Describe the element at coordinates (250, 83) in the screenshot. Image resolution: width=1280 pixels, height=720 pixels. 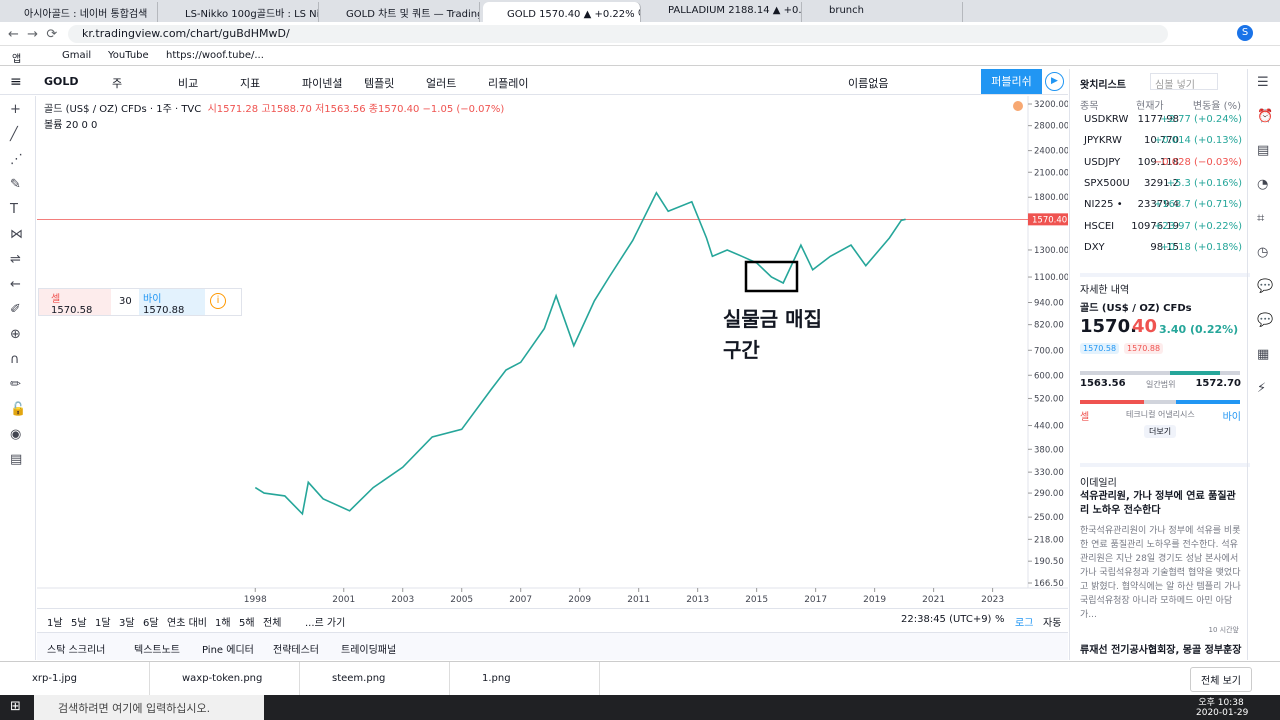
I see `toolbar-item: 지표` at that location.